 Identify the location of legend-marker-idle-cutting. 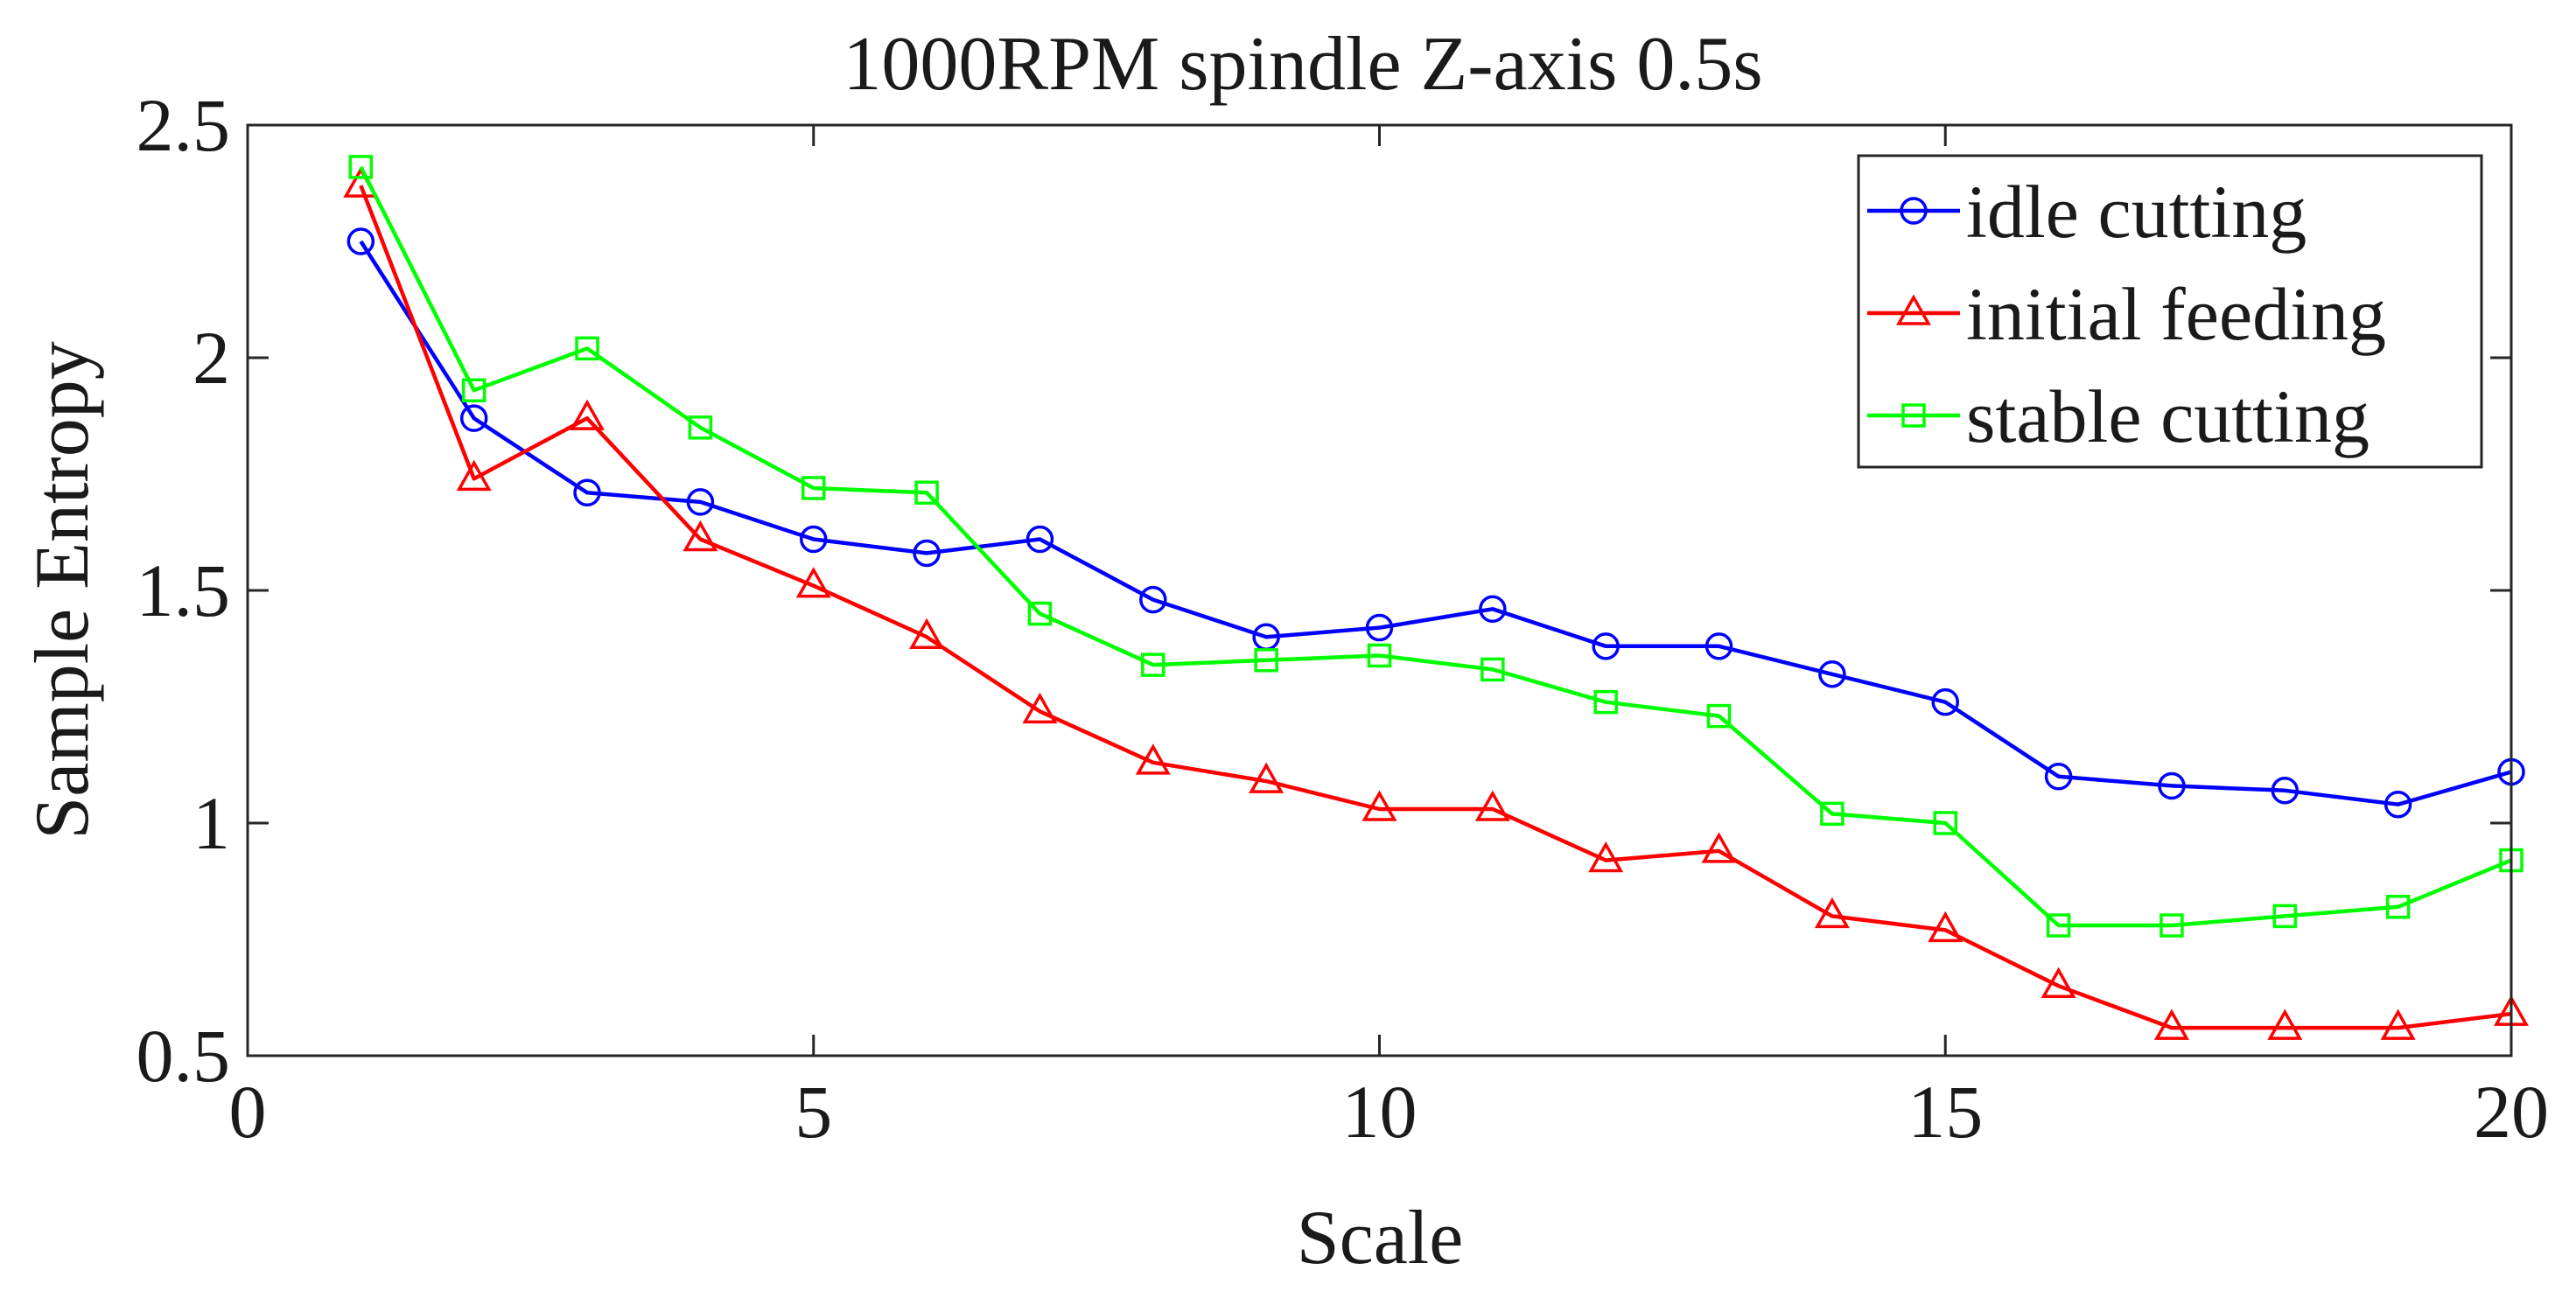
(1914, 211).